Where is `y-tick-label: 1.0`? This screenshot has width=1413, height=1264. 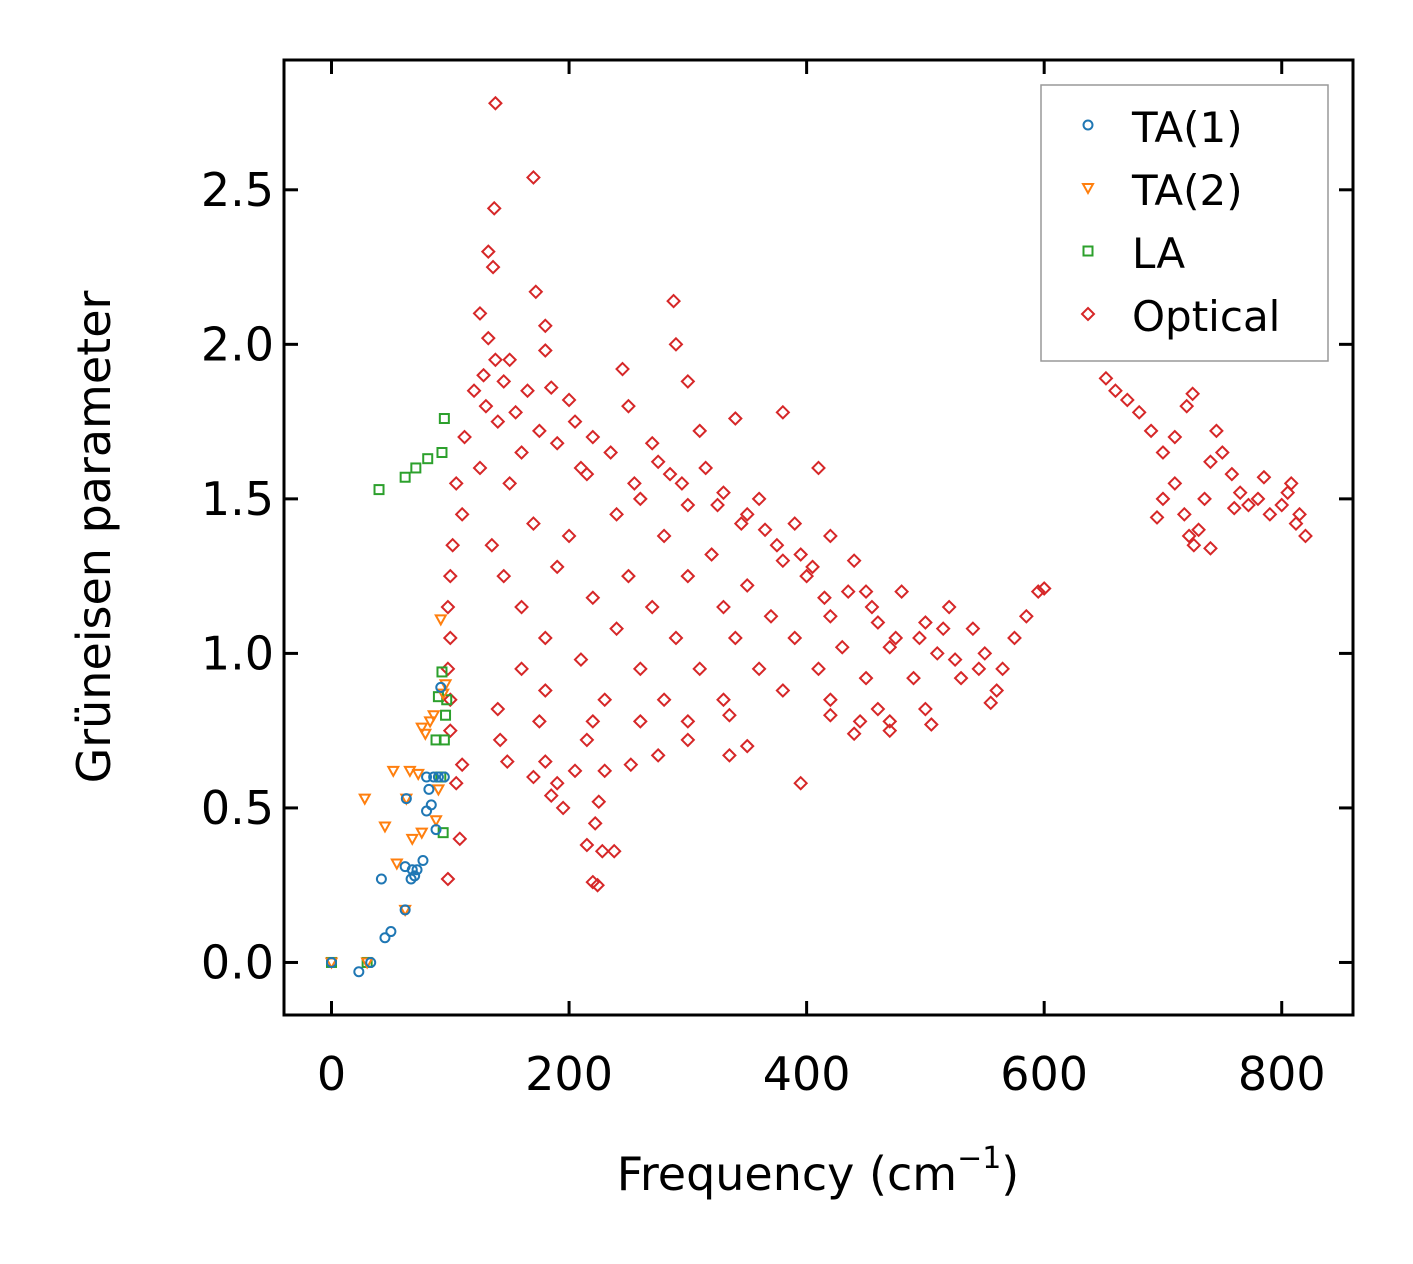 y-tick-label: 1.0 is located at coordinates (237, 653).